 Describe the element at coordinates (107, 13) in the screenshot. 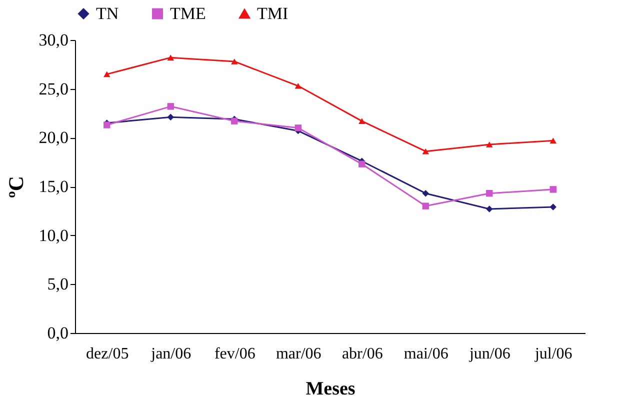

I see `legend-label: TN` at that location.